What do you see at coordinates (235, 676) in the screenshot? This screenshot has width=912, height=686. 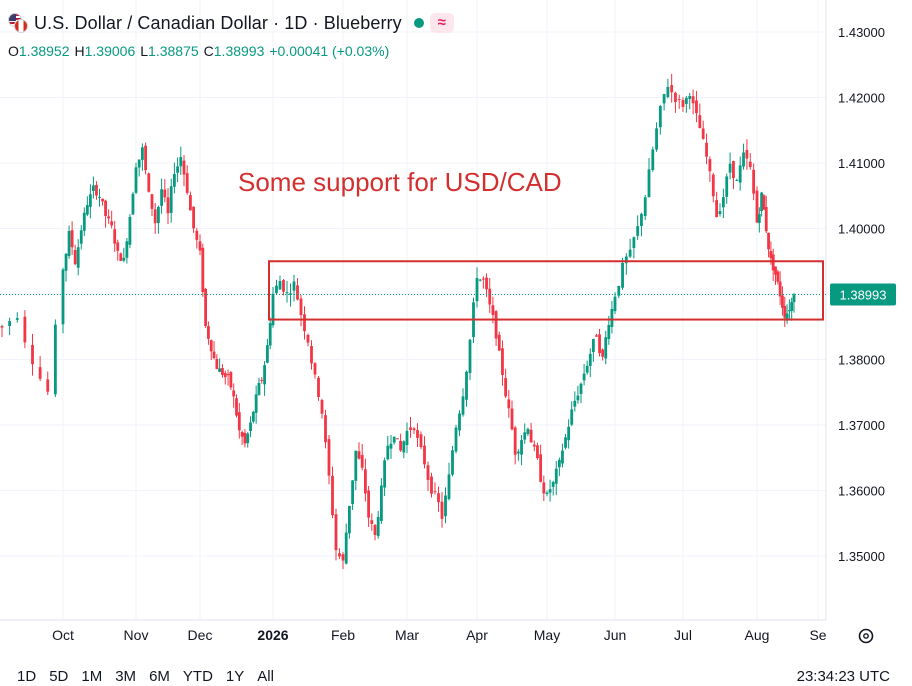 I see `range-1y-button: 1Y` at bounding box center [235, 676].